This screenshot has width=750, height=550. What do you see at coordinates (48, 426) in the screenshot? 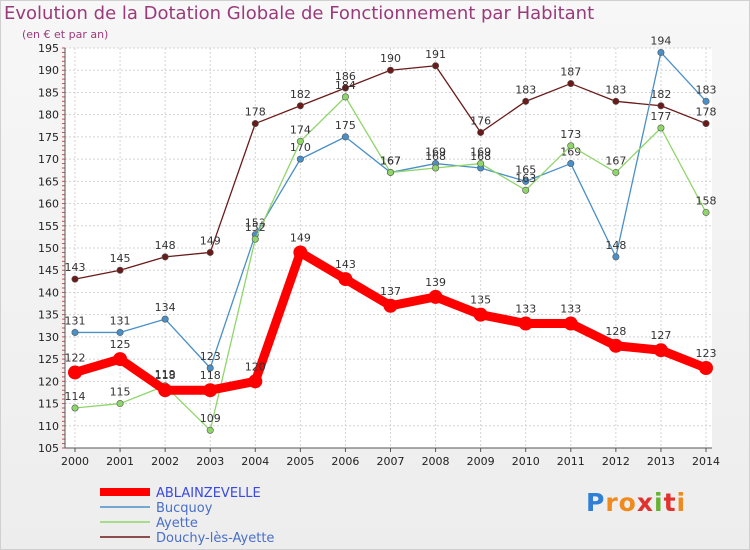
I see `y-tick-label: 110` at bounding box center [48, 426].